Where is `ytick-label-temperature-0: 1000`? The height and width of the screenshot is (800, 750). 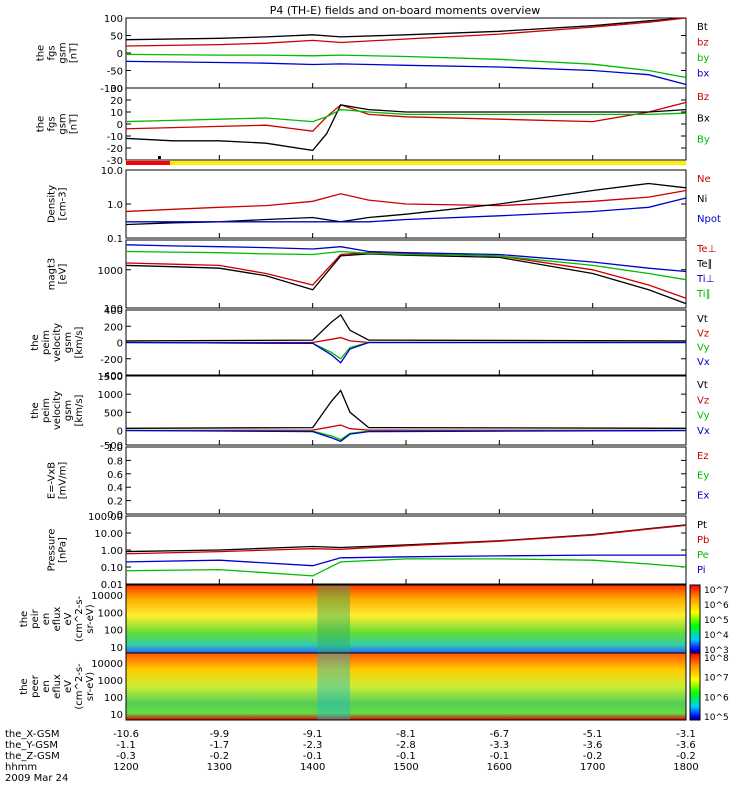 ytick-label-temperature-0: 1000 is located at coordinates (110, 271).